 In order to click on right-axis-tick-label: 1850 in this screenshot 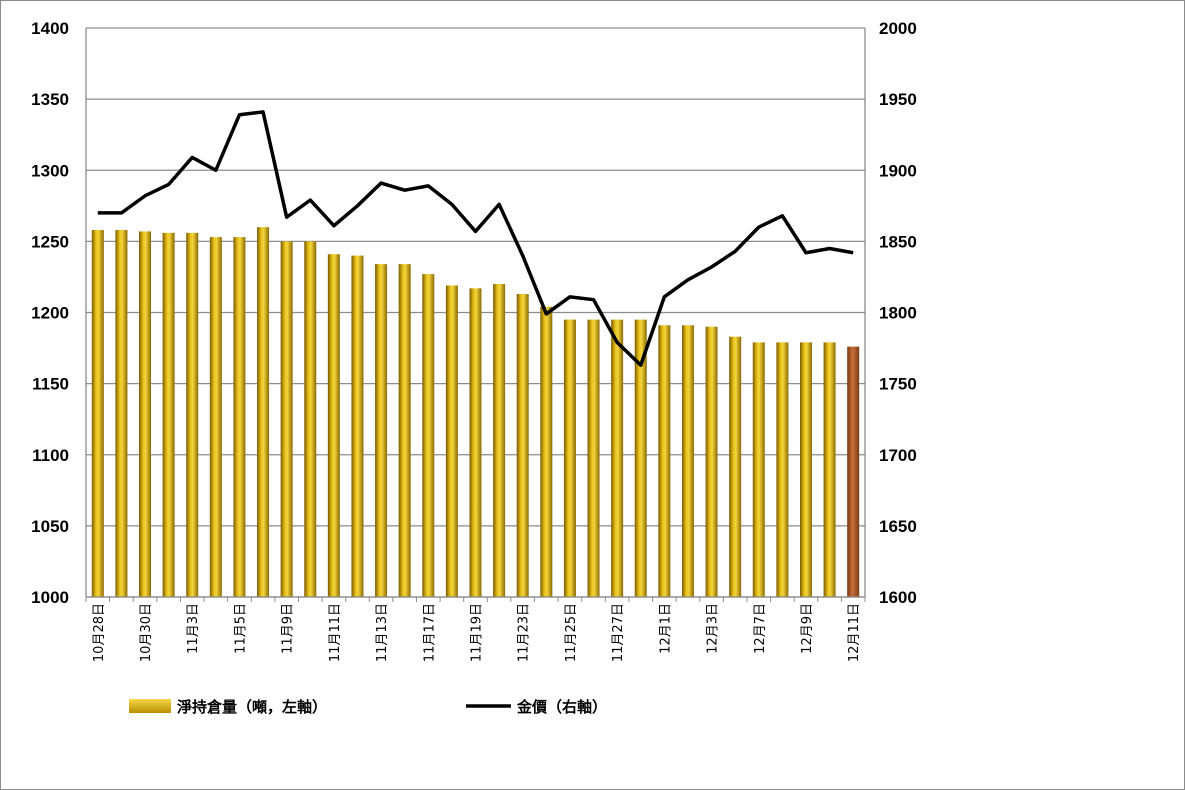, I will do `click(898, 241)`.